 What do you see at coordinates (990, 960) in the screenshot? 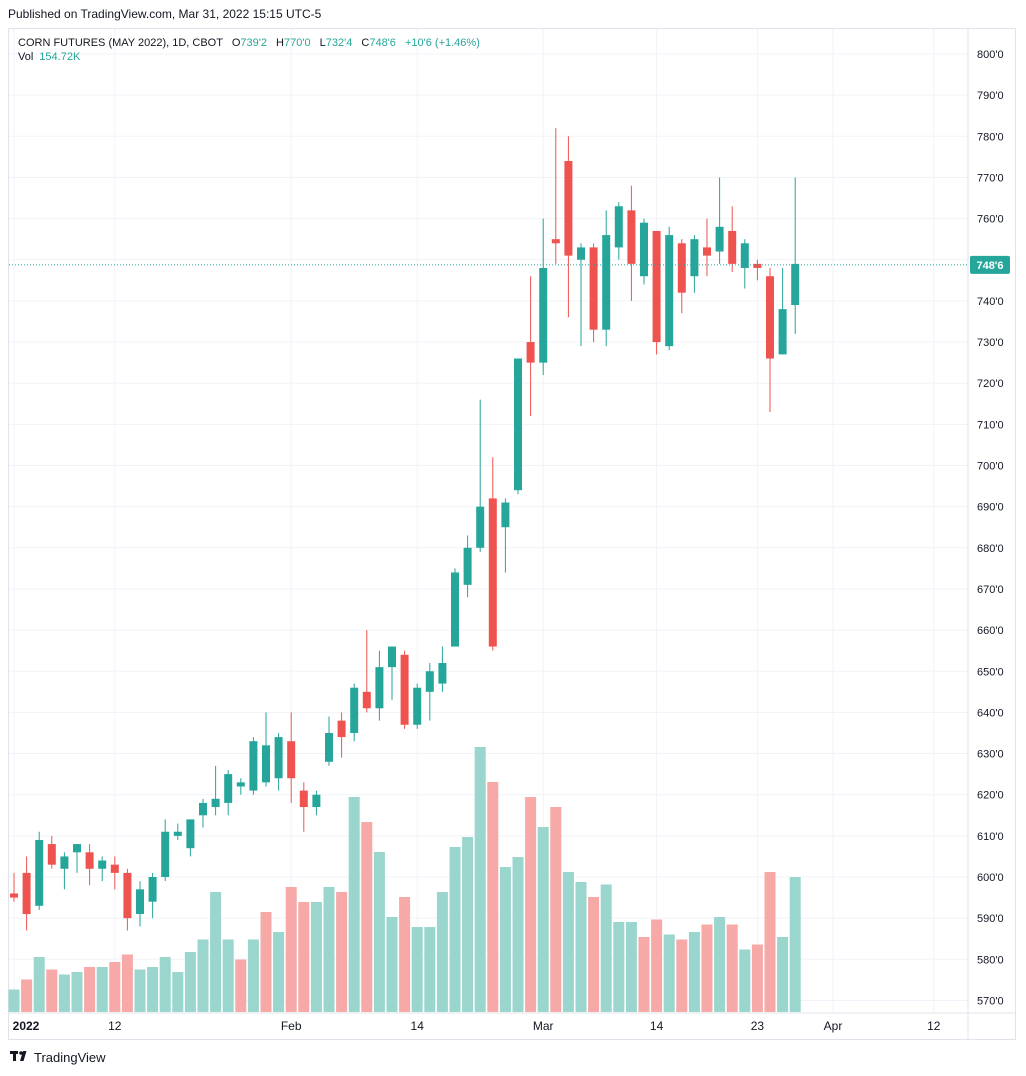
I see `price-tick-label: 580'0` at bounding box center [990, 960].